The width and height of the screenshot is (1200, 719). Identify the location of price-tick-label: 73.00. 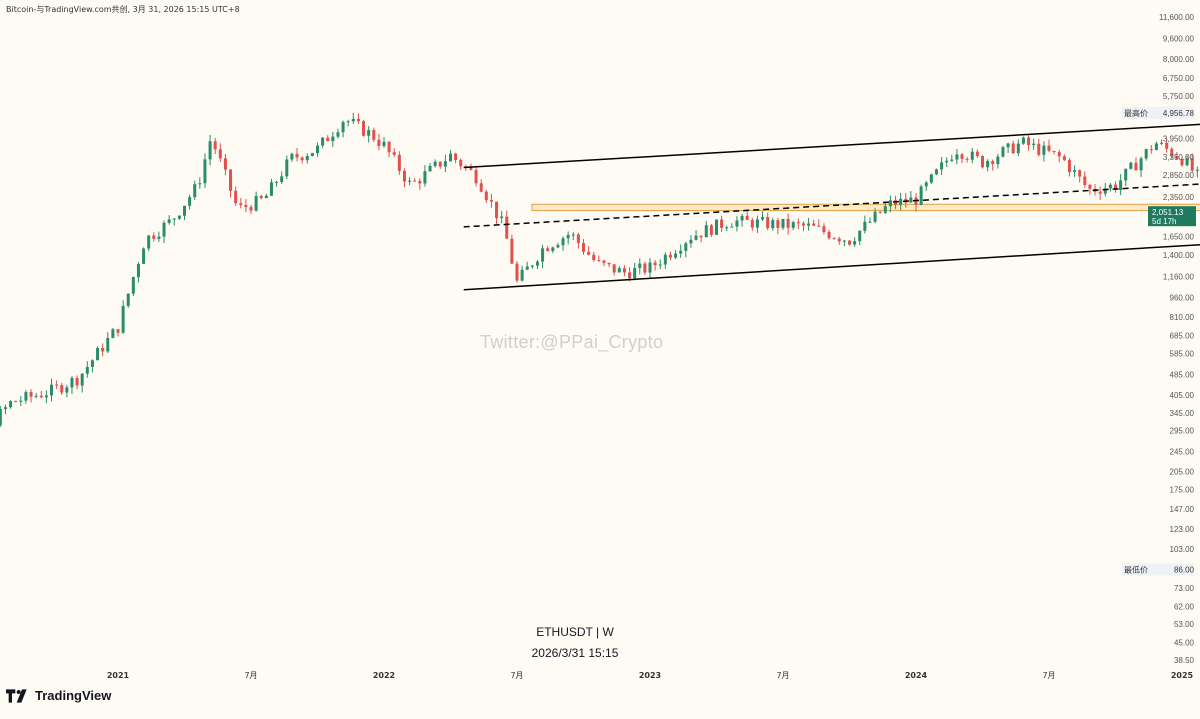
(1184, 588).